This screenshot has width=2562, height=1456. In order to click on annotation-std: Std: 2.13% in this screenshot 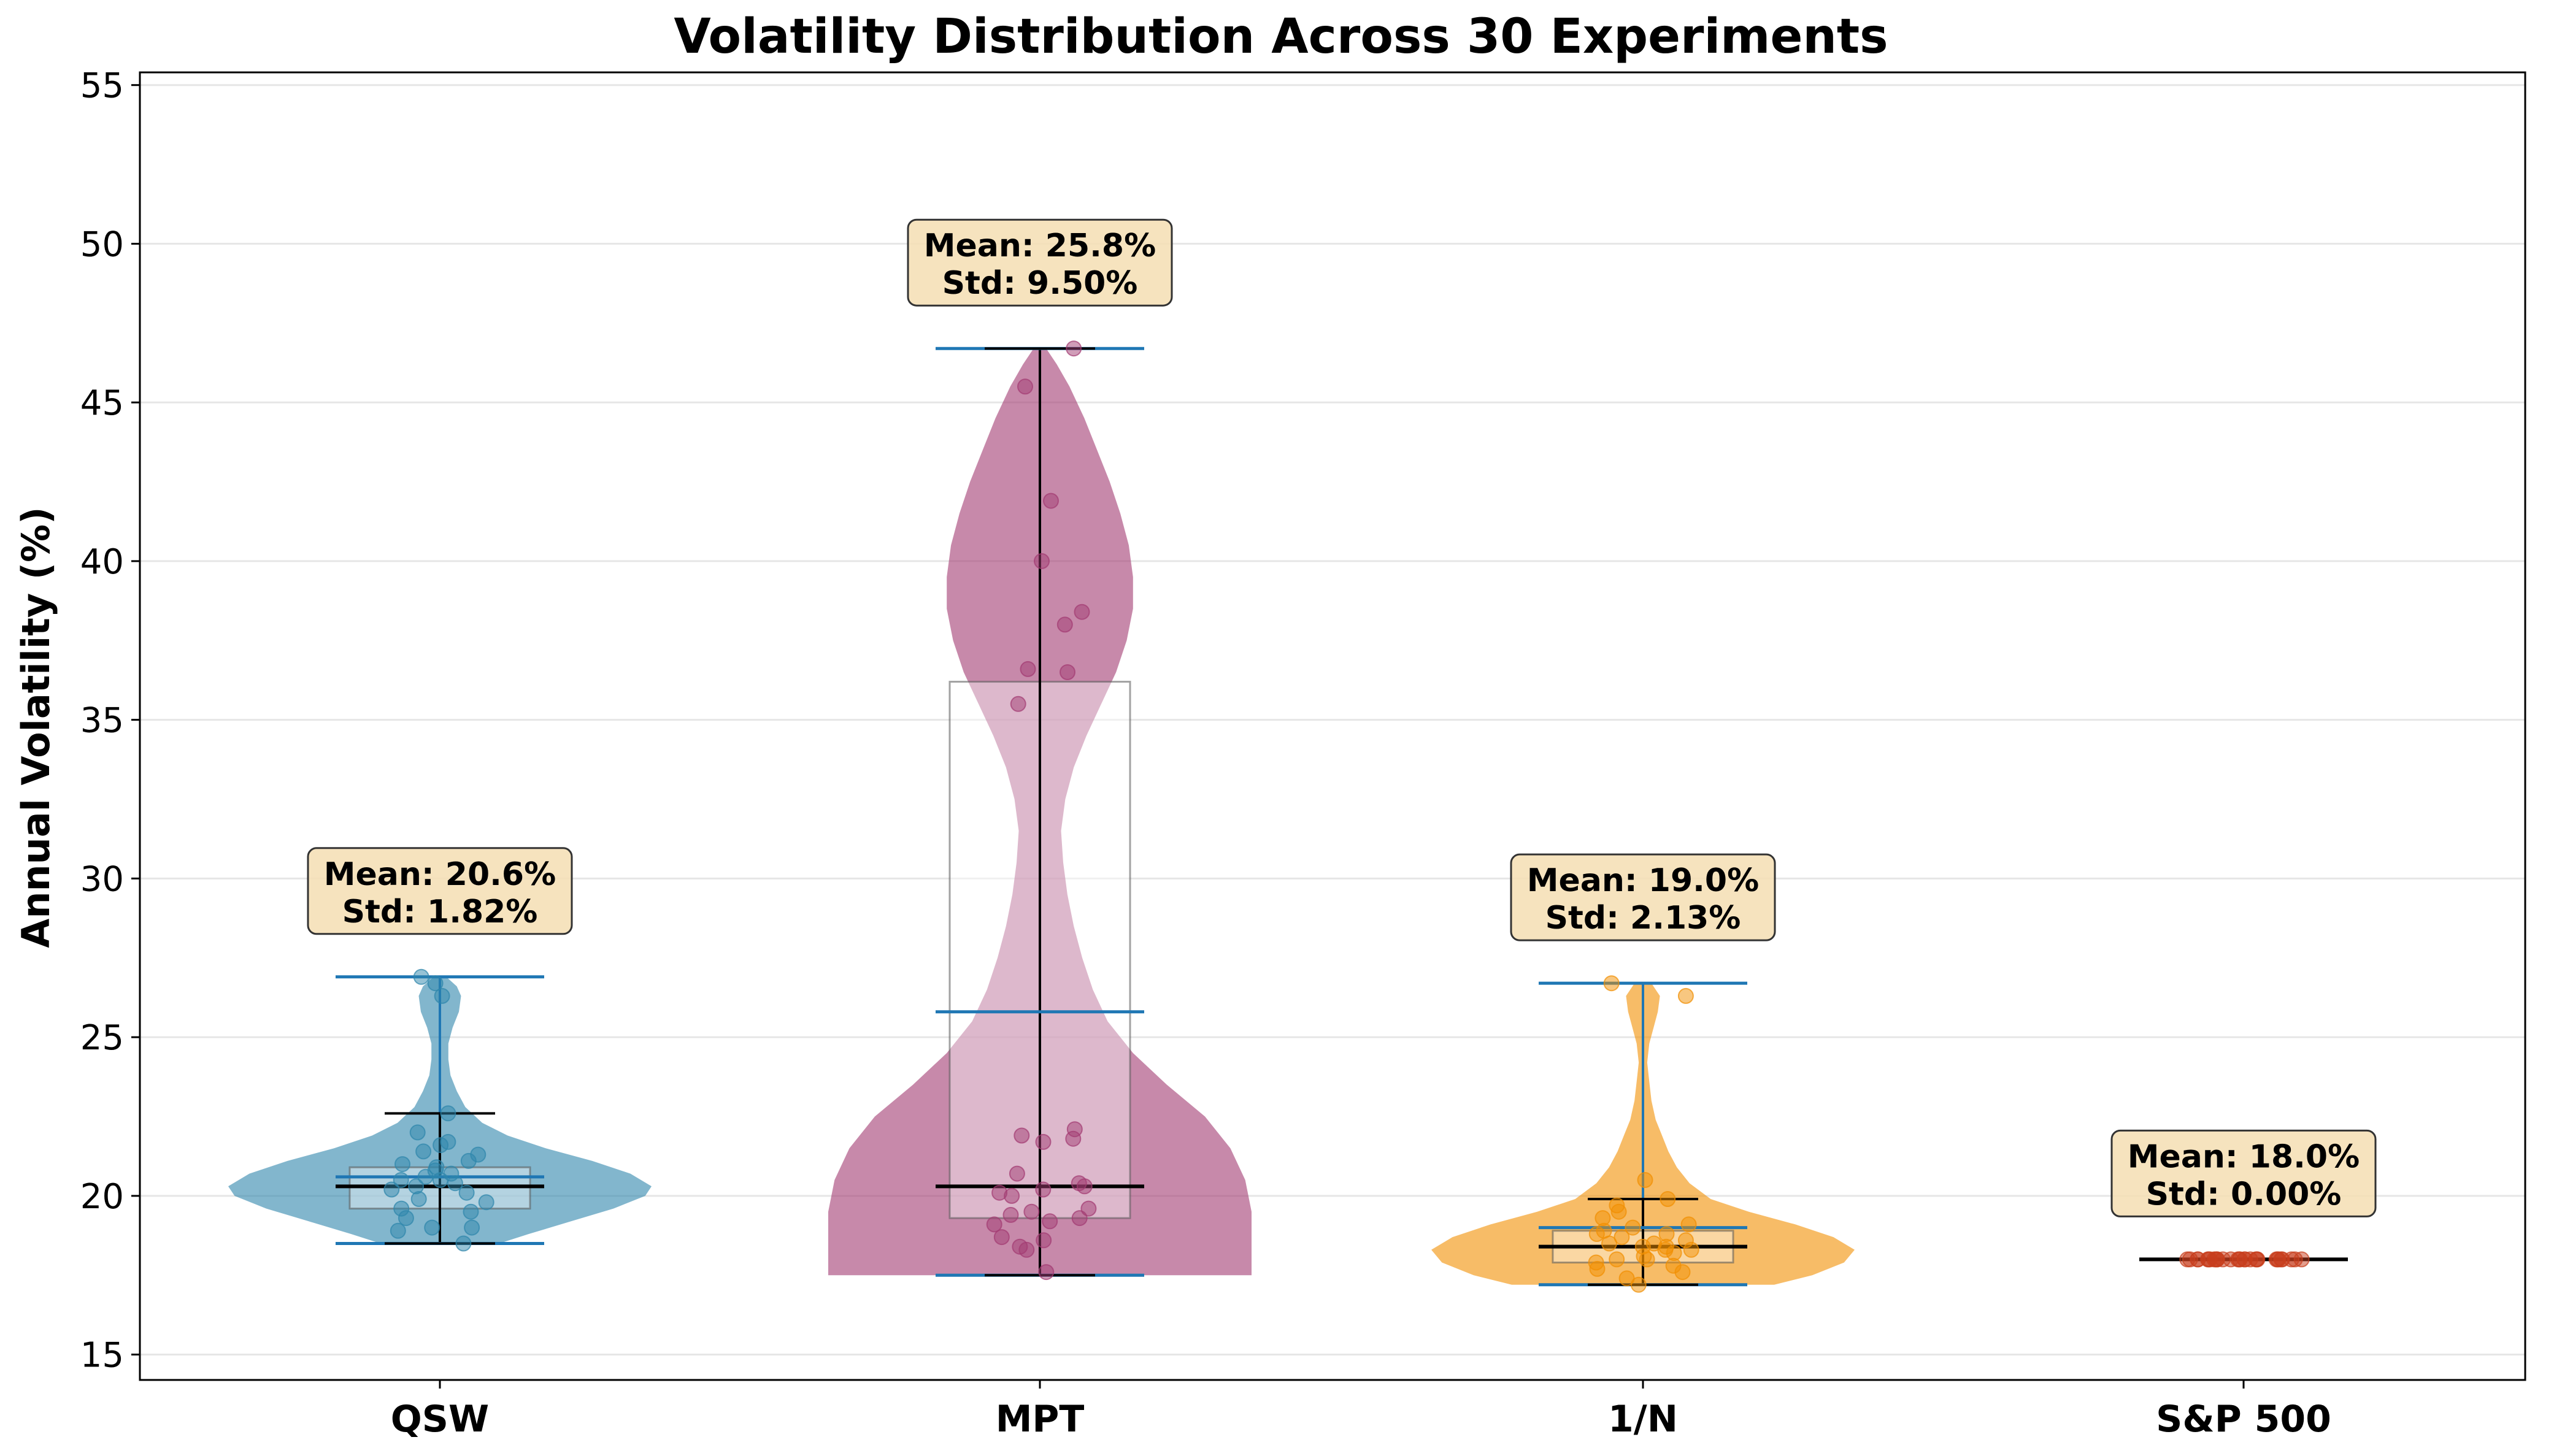, I will do `click(1643, 918)`.